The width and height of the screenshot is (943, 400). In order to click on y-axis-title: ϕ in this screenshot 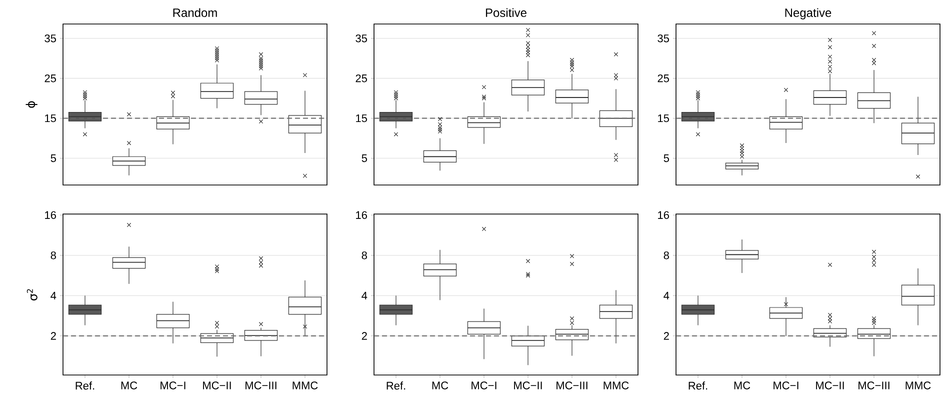, I will do `click(32, 104)`.